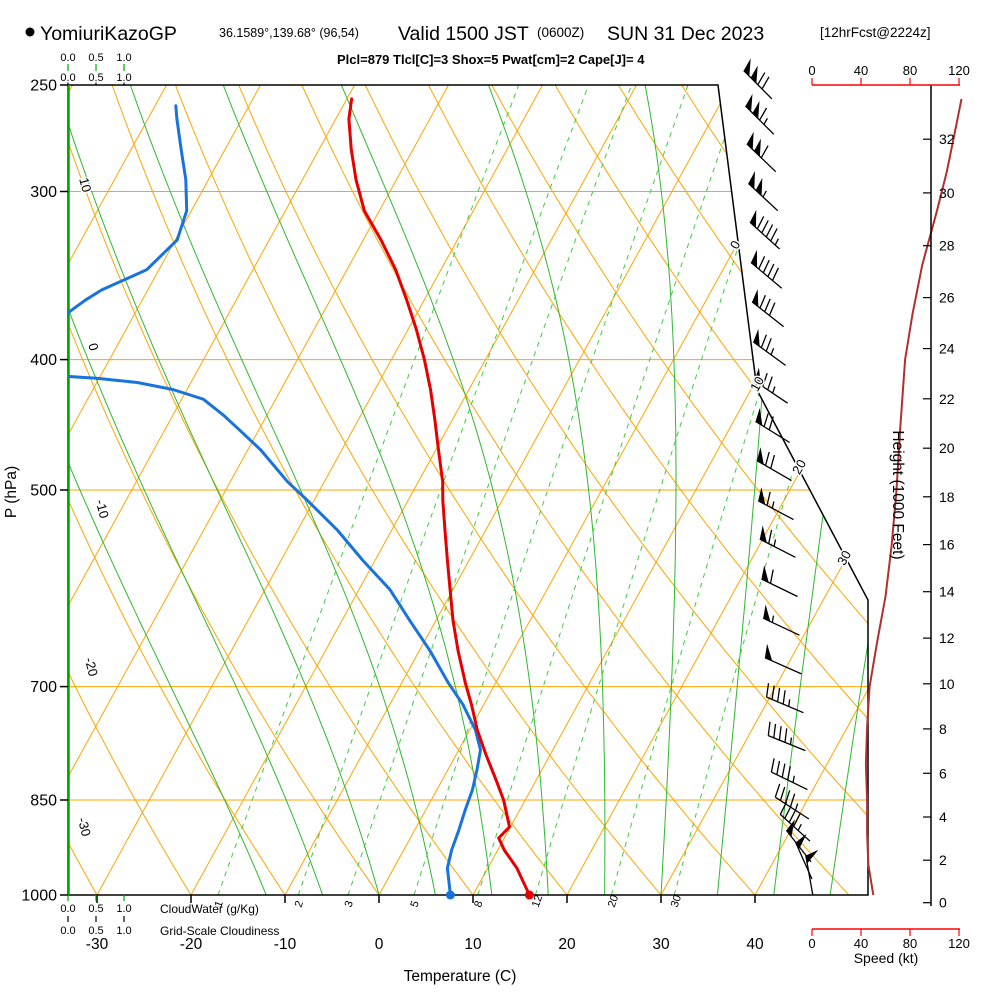 The height and width of the screenshot is (1000, 1000). Describe the element at coordinates (897, 494) in the screenshot. I see `height-axis-label: Height (1000 Feet)` at that location.